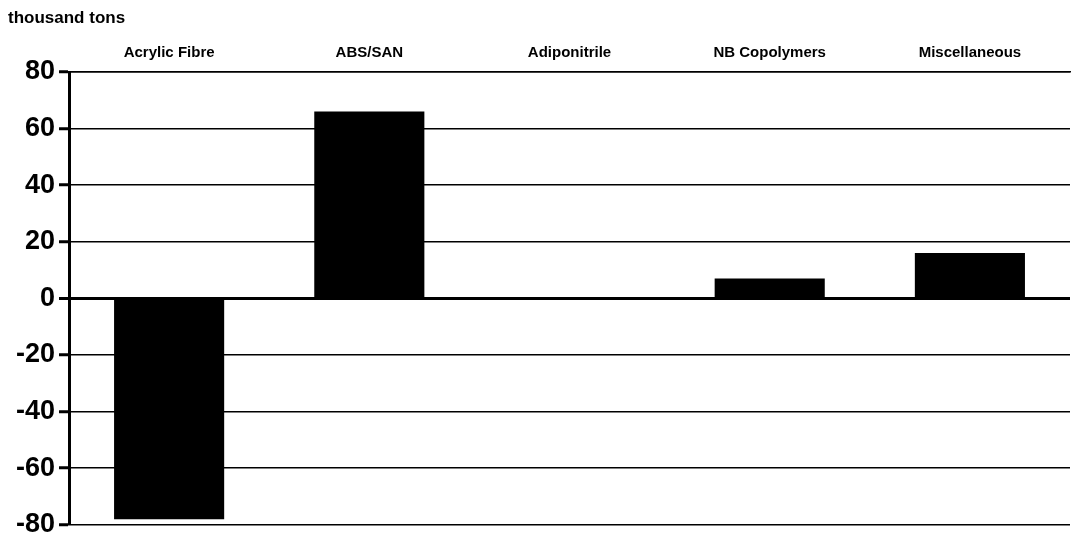 The width and height of the screenshot is (1082, 557). I want to click on y-tick-label: 60, so click(40, 127).